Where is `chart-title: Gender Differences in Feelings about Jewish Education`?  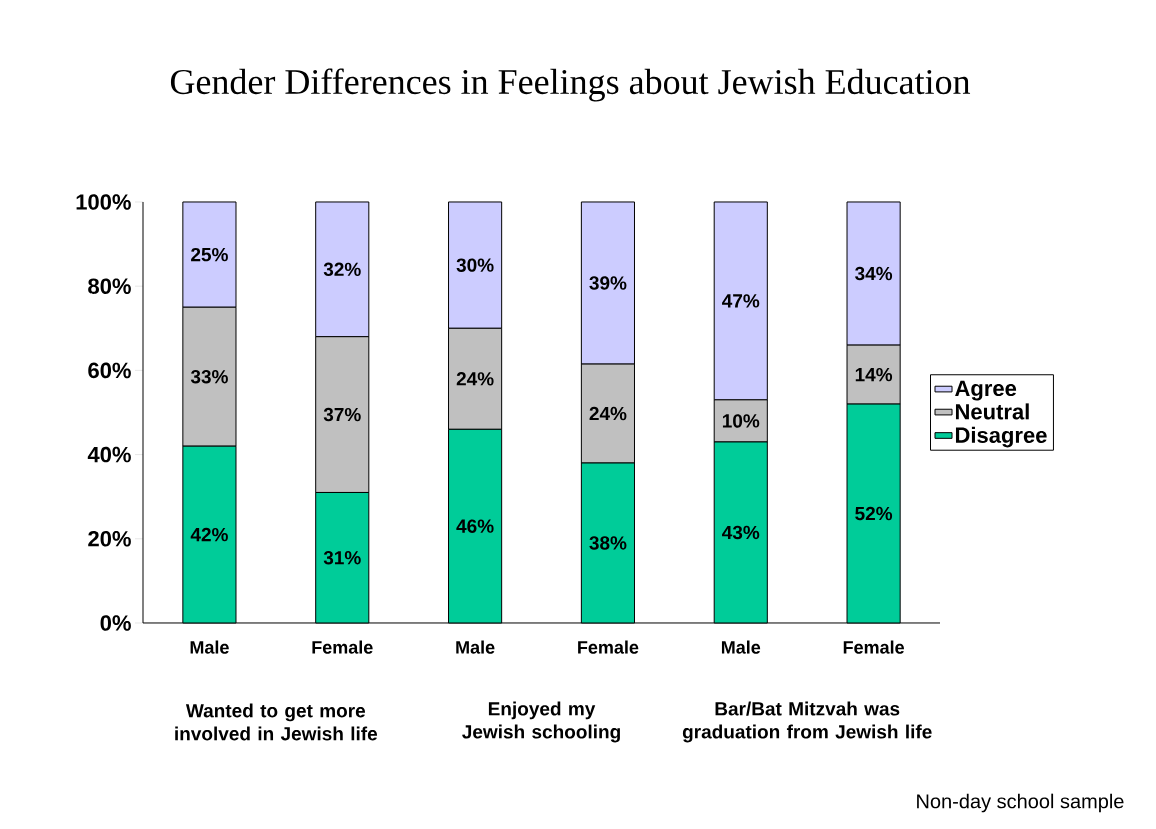
chart-title: Gender Differences in Feelings about Jewish Education is located at coordinates (570, 85).